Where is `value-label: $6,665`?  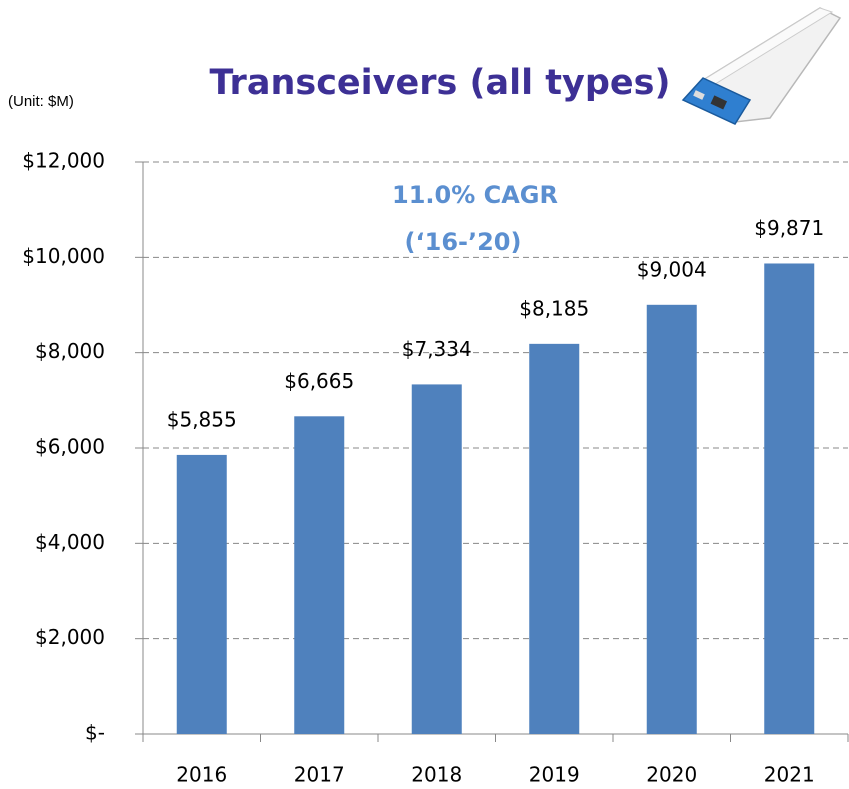 value-label: $6,665 is located at coordinates (319, 381).